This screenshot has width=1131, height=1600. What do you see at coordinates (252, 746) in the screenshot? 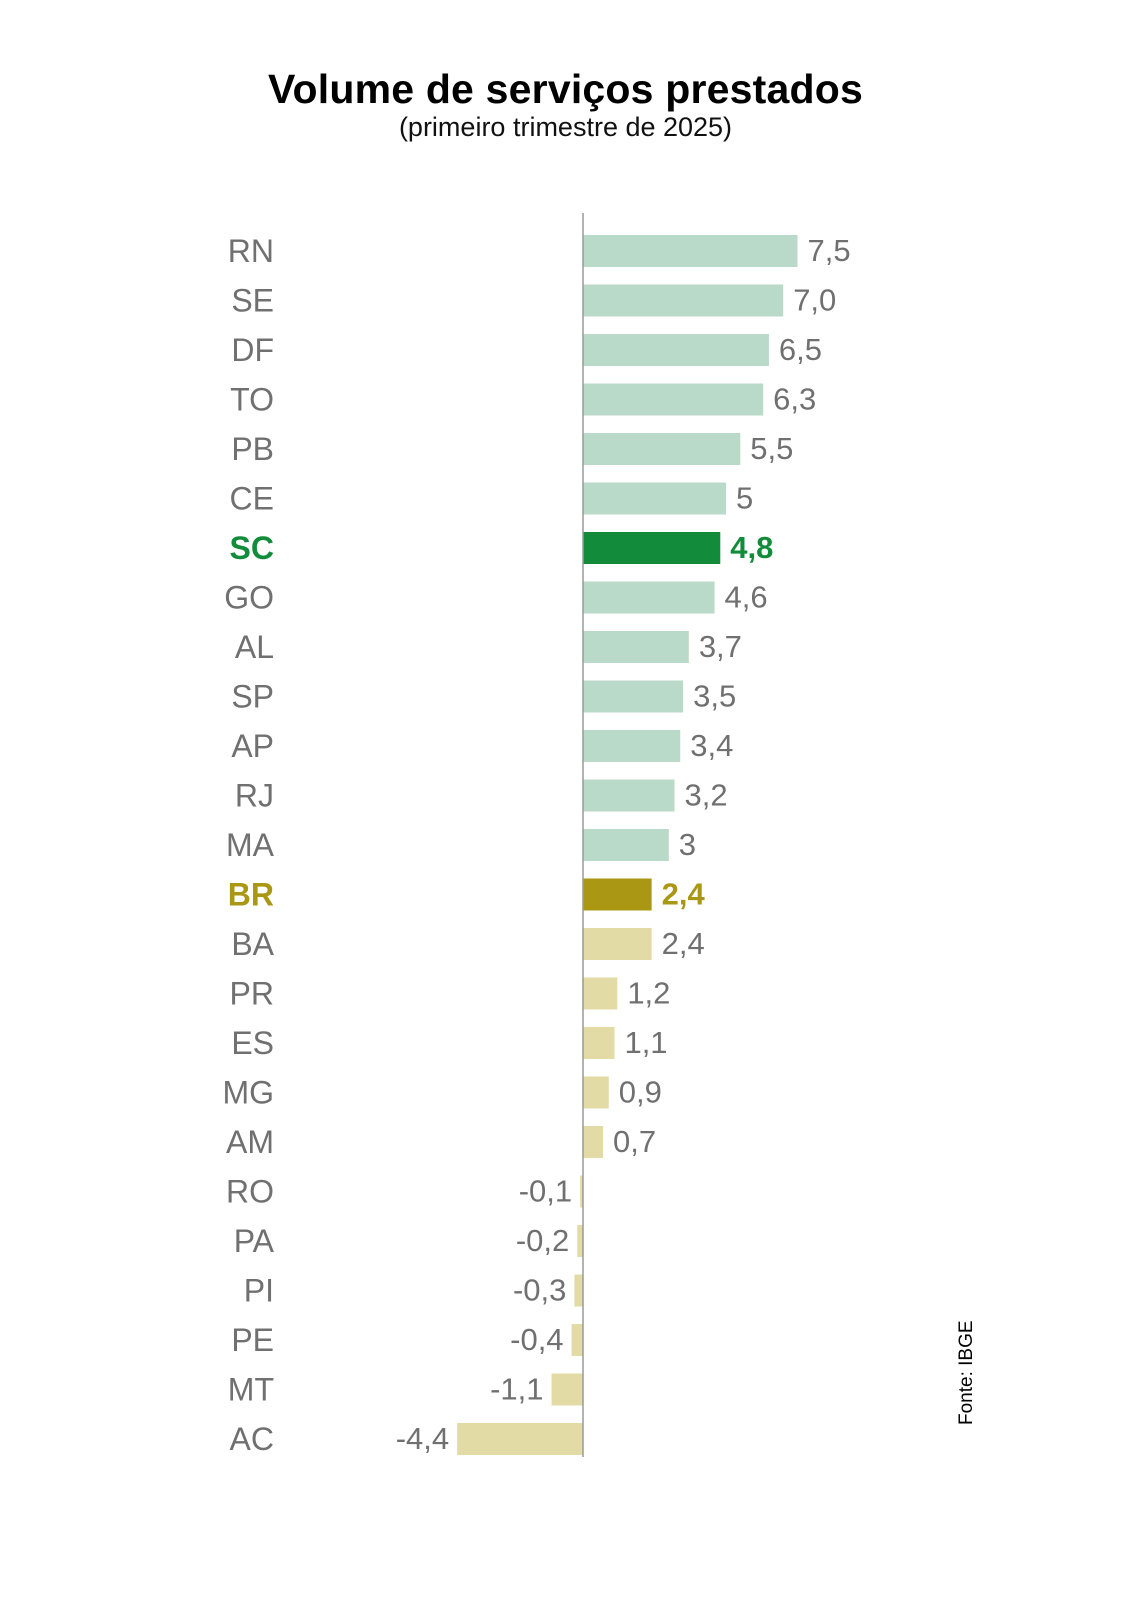
I see `category-label-ap: AP` at bounding box center [252, 746].